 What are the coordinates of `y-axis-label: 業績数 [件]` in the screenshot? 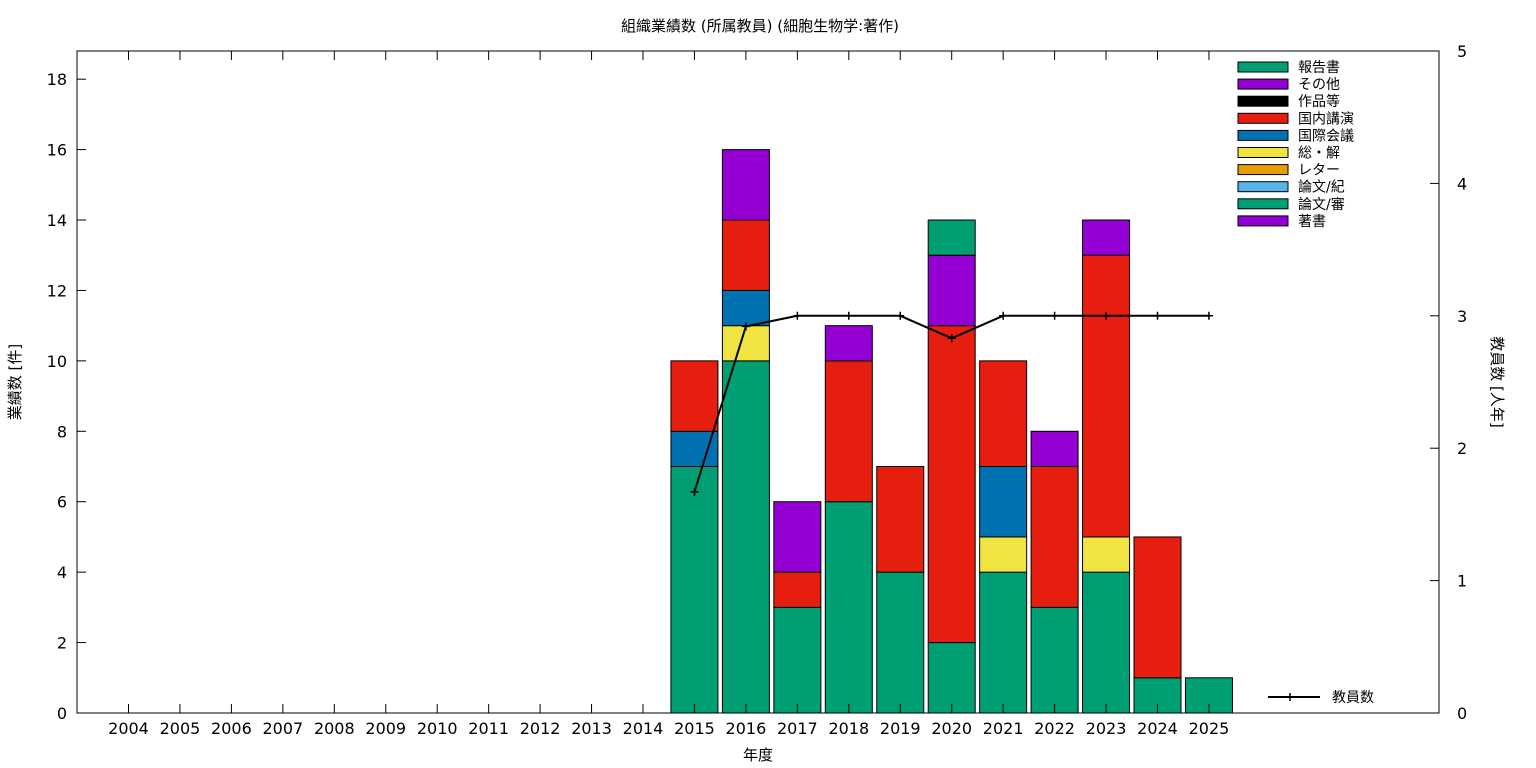 It's located at (15, 382).